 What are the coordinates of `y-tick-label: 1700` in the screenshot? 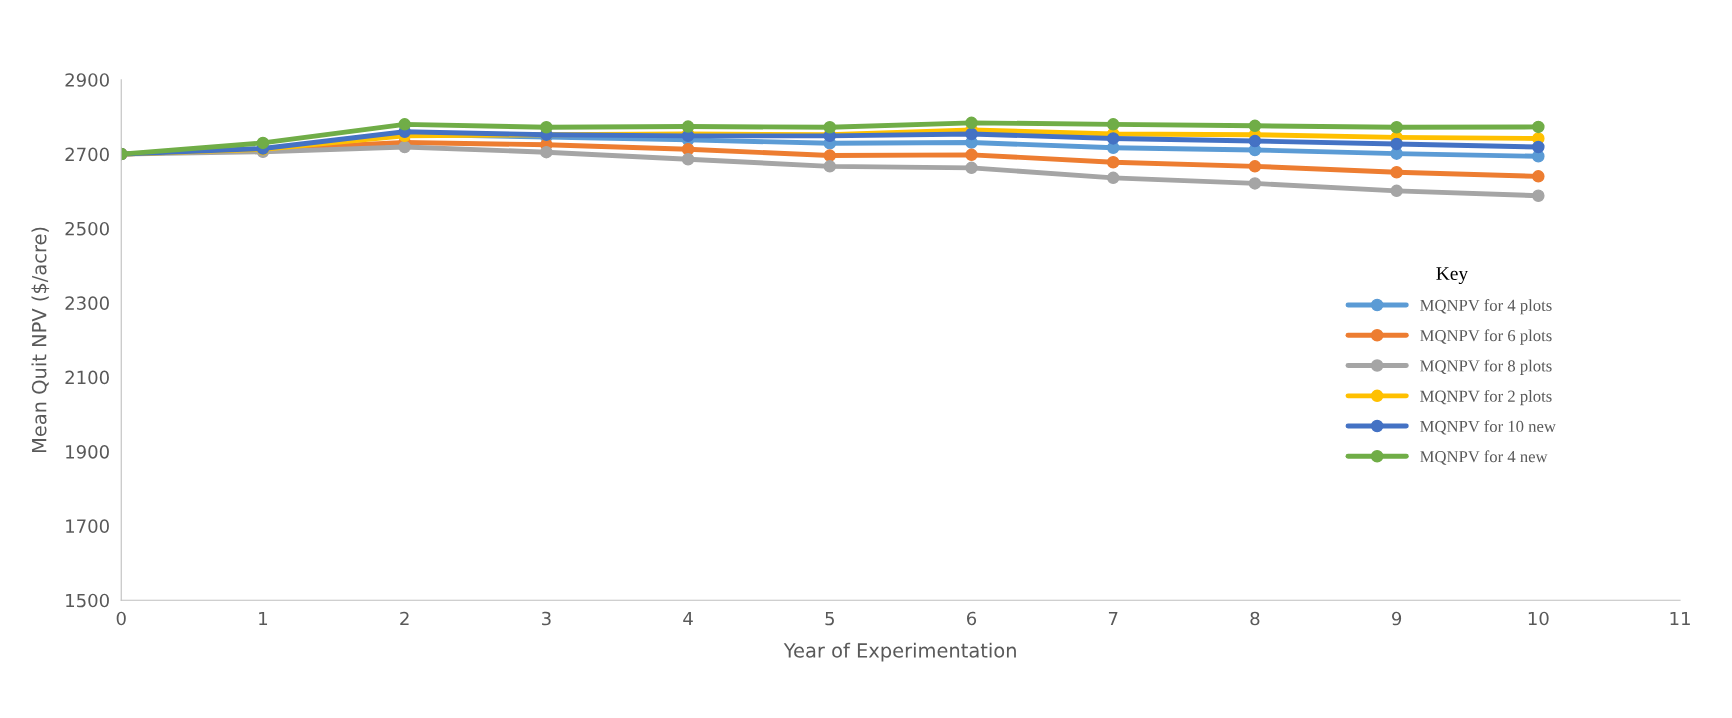 It's located at (87, 526).